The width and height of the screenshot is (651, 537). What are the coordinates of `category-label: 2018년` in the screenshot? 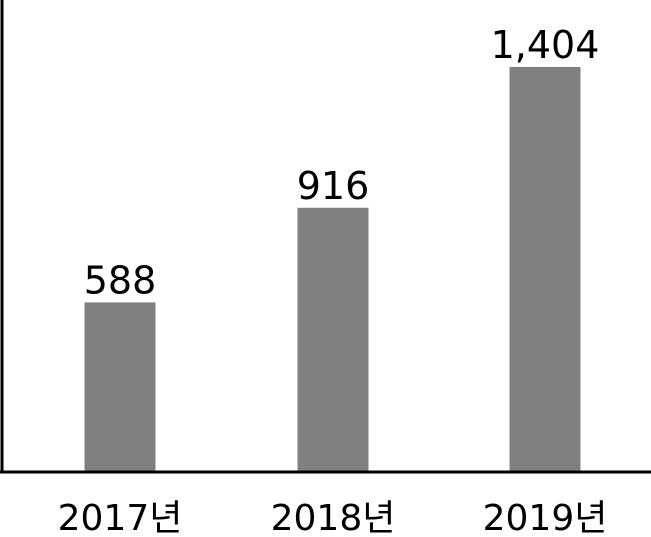 It's located at (333, 517).